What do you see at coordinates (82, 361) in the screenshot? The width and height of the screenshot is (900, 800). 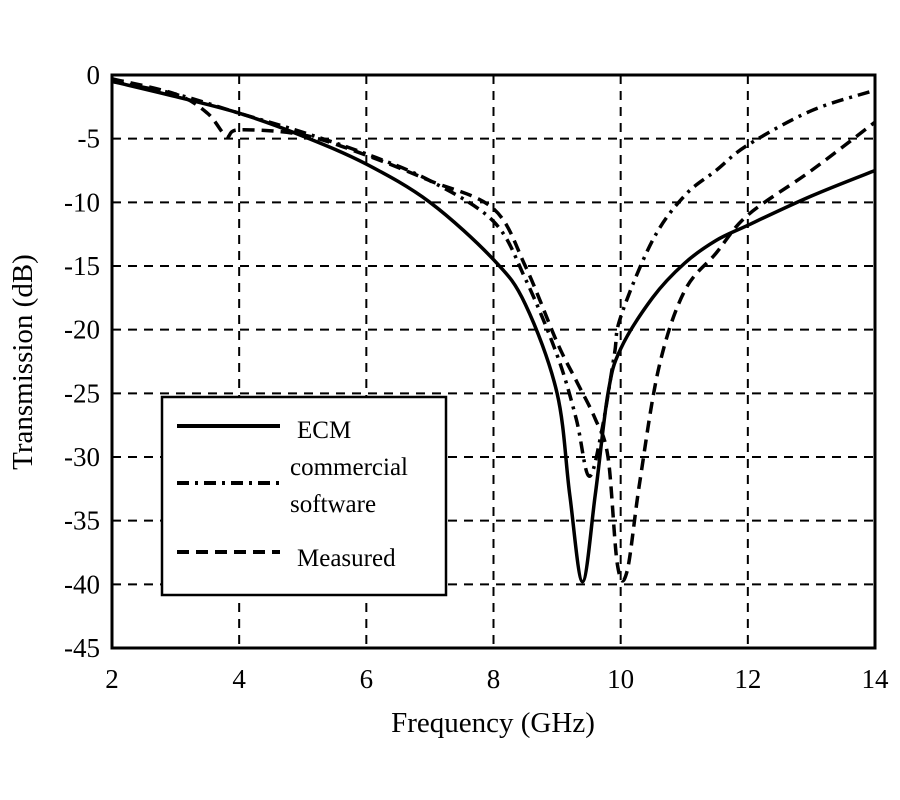 I see `y-axis-ticks: 0 -5 -10 -15 -20 -25 -30 -35 -40 -45` at bounding box center [82, 361].